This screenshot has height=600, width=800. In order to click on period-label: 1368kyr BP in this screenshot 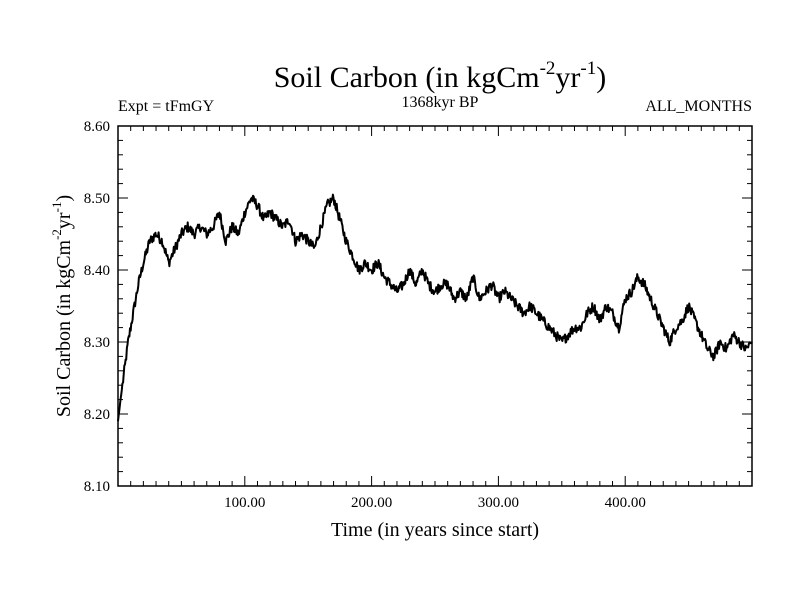, I will do `click(440, 102)`.